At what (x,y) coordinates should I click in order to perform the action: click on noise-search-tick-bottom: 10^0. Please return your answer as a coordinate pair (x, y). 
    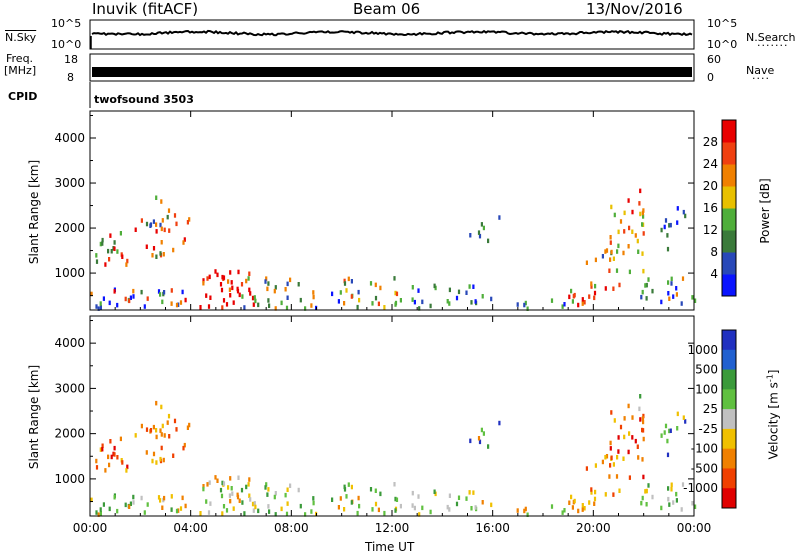
    Looking at the image, I should click on (722, 44).